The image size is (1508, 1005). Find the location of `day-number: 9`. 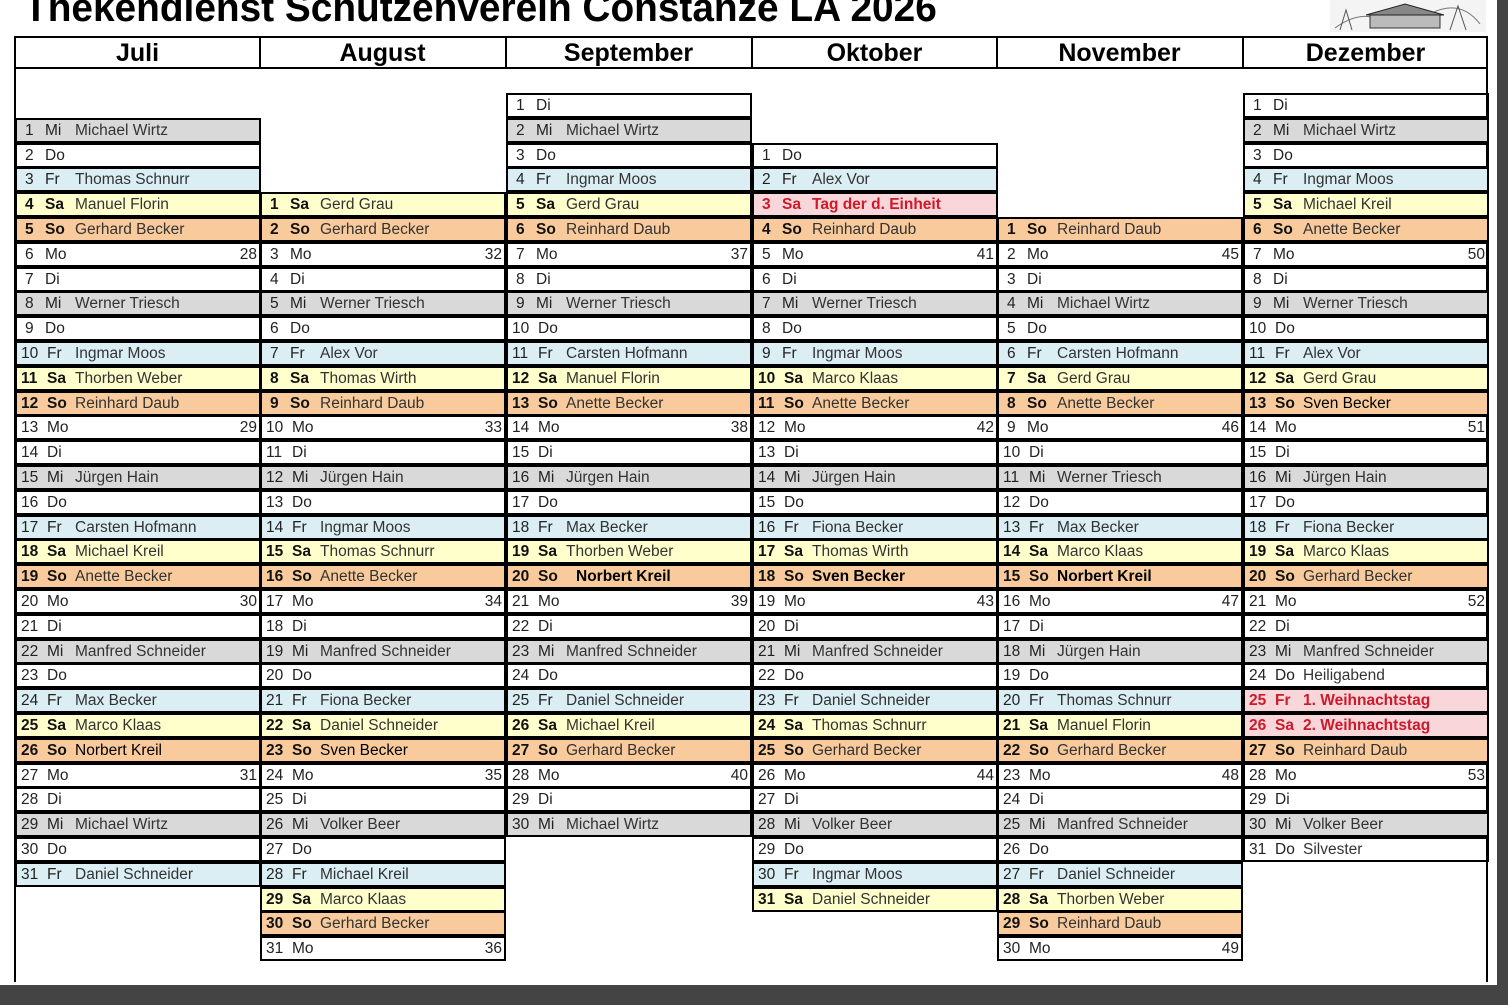

day-number: 9 is located at coordinates (29, 329).